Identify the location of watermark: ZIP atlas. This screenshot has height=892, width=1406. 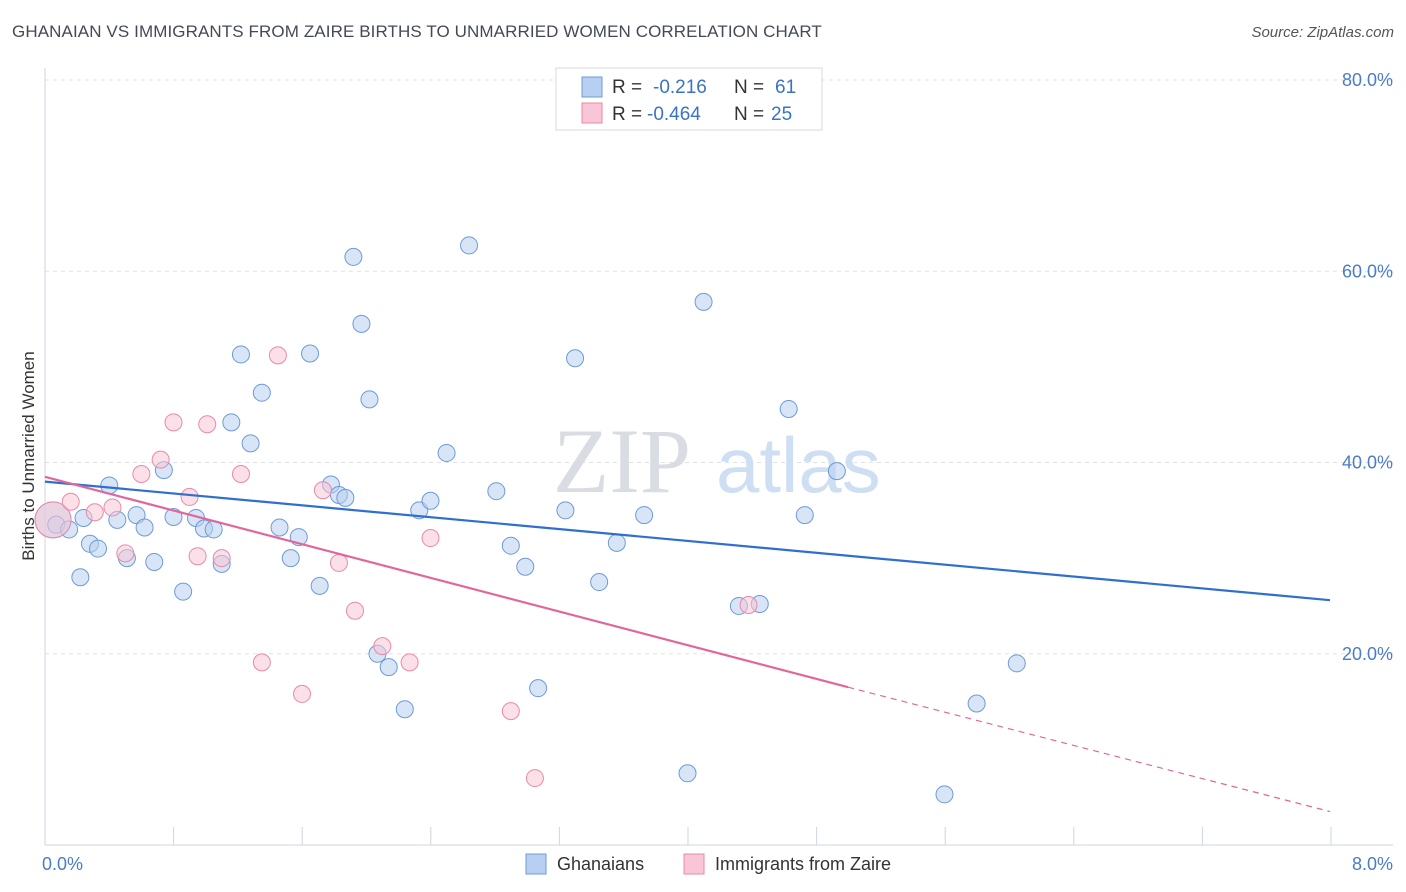
(717, 461).